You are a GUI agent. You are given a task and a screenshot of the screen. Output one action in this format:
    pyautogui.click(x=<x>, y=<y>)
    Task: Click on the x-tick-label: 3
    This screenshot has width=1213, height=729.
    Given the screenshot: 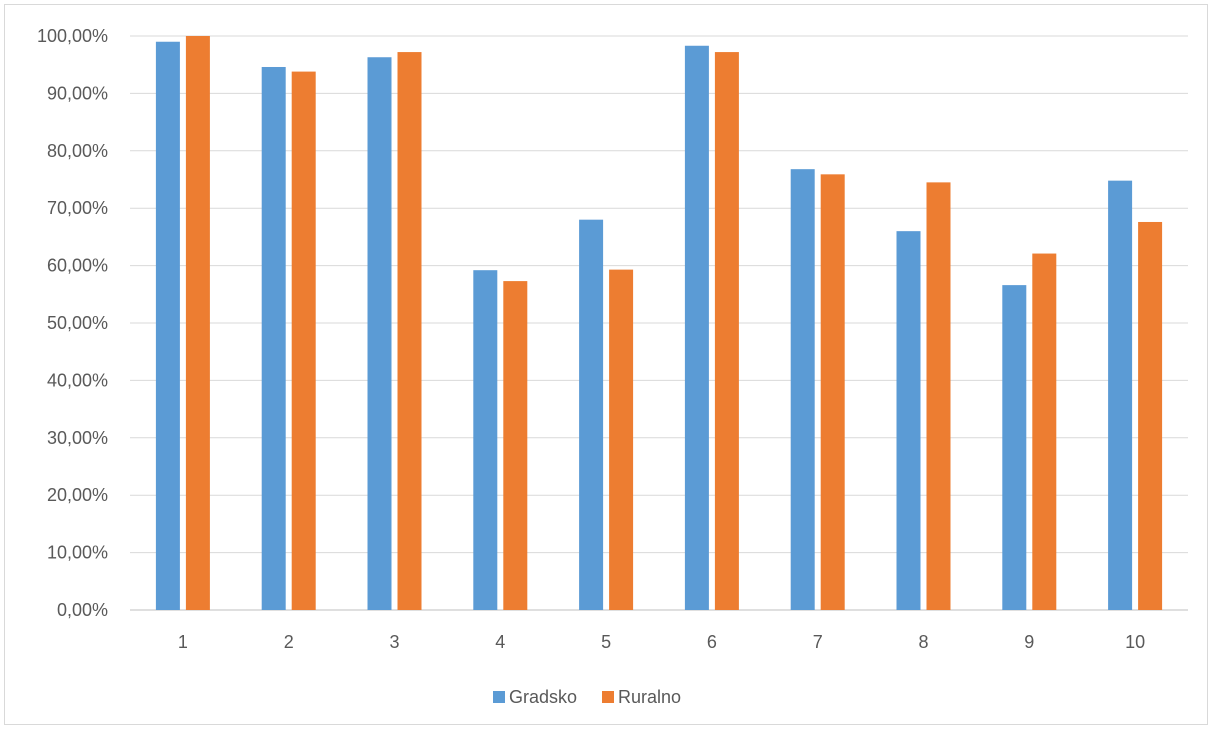 What is the action you would take?
    pyautogui.click(x=394, y=642)
    